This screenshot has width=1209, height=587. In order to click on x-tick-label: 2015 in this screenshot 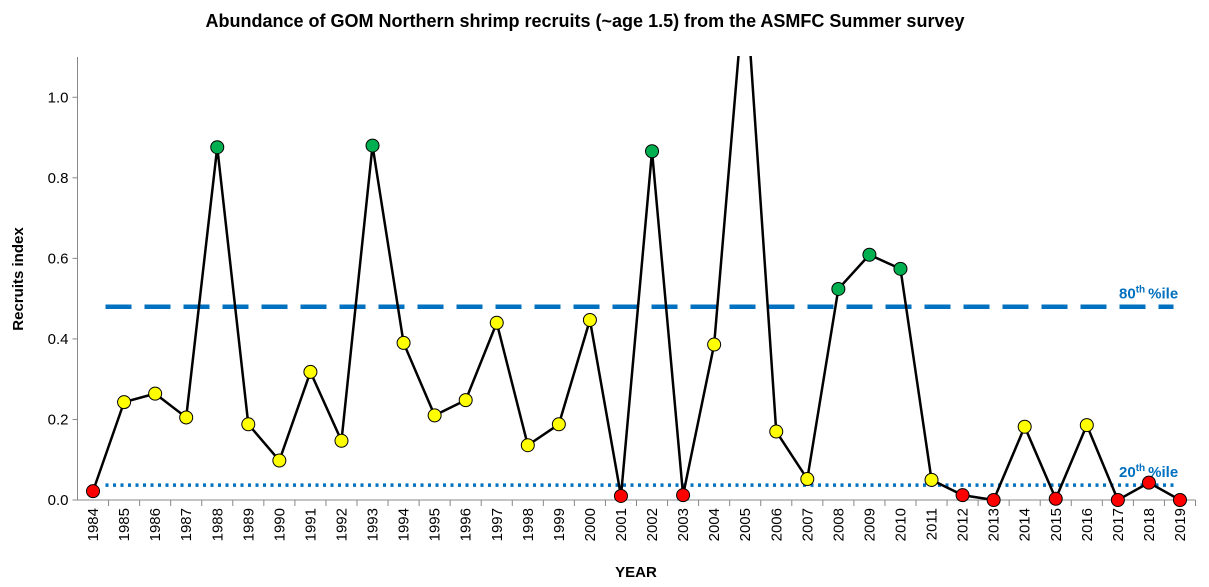, I will do `click(1056, 524)`.